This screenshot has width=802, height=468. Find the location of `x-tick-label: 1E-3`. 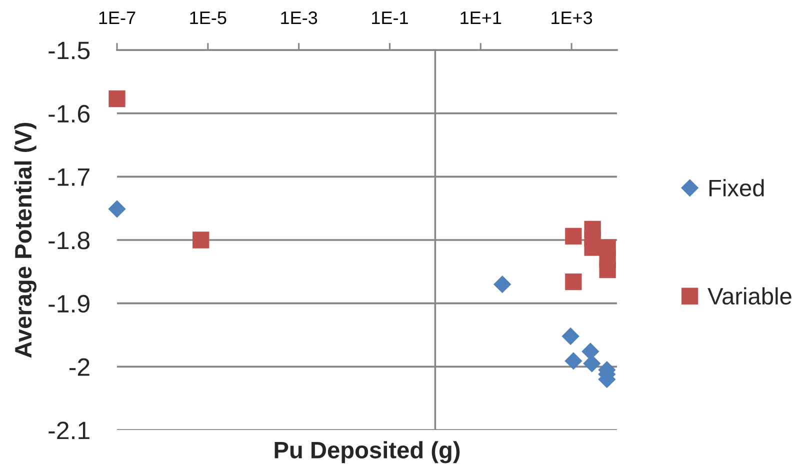

x-tick-label: 1E-3 is located at coordinates (299, 17).